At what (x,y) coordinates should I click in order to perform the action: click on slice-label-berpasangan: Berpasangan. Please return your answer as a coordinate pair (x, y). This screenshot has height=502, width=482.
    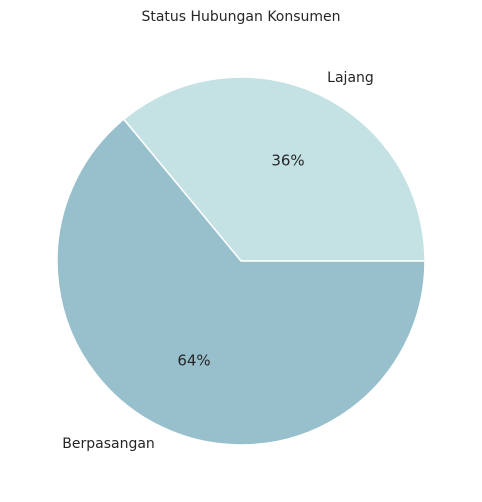
    Looking at the image, I should click on (108, 444).